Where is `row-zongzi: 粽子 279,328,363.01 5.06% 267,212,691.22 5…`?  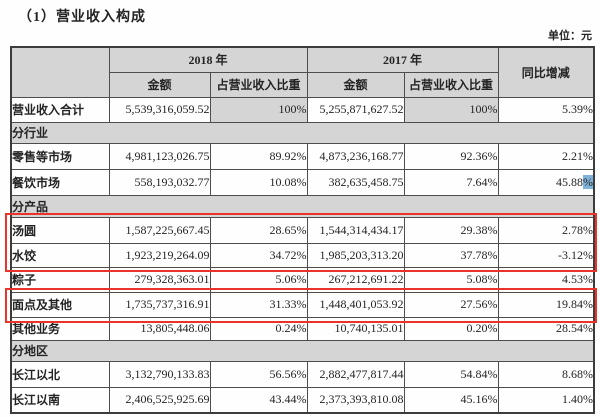
row-zongzi: 粽子 279,328,363.01 5.06% 267,212,691.22 5… is located at coordinates (302, 279).